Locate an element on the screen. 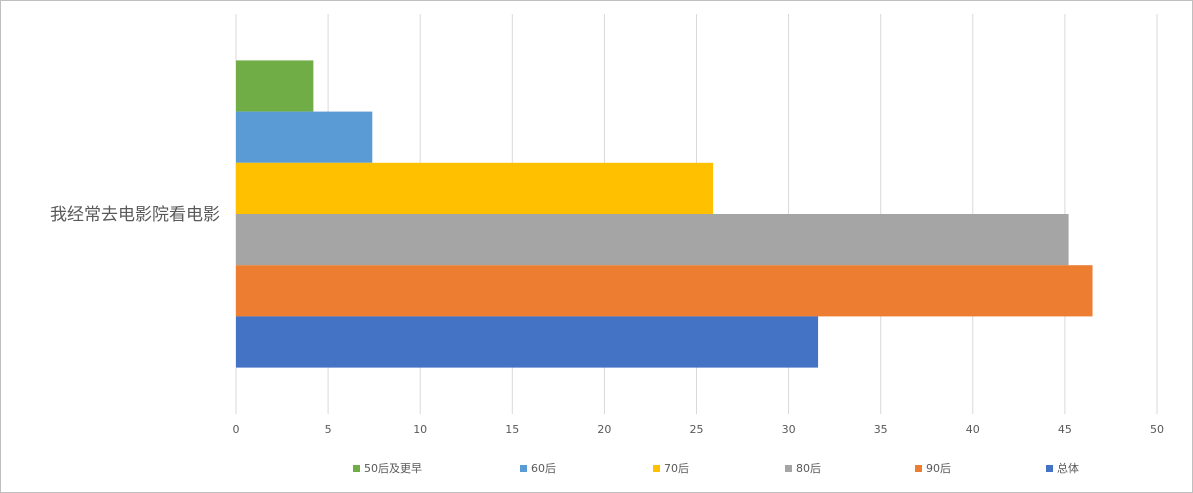  x-tick-label: 20 is located at coordinates (604, 429).